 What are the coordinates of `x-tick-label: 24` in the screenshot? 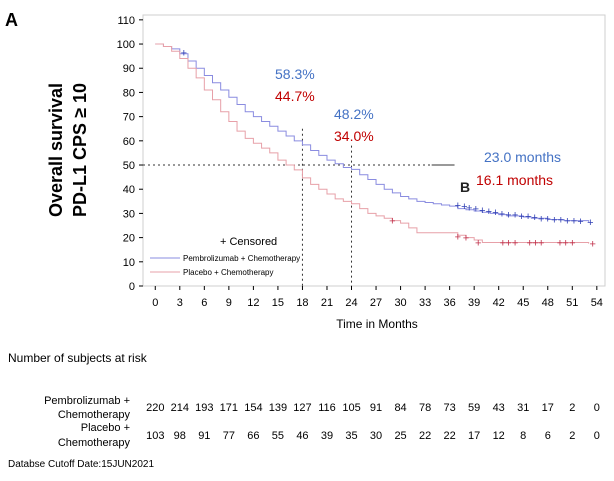 It's located at (351, 303).